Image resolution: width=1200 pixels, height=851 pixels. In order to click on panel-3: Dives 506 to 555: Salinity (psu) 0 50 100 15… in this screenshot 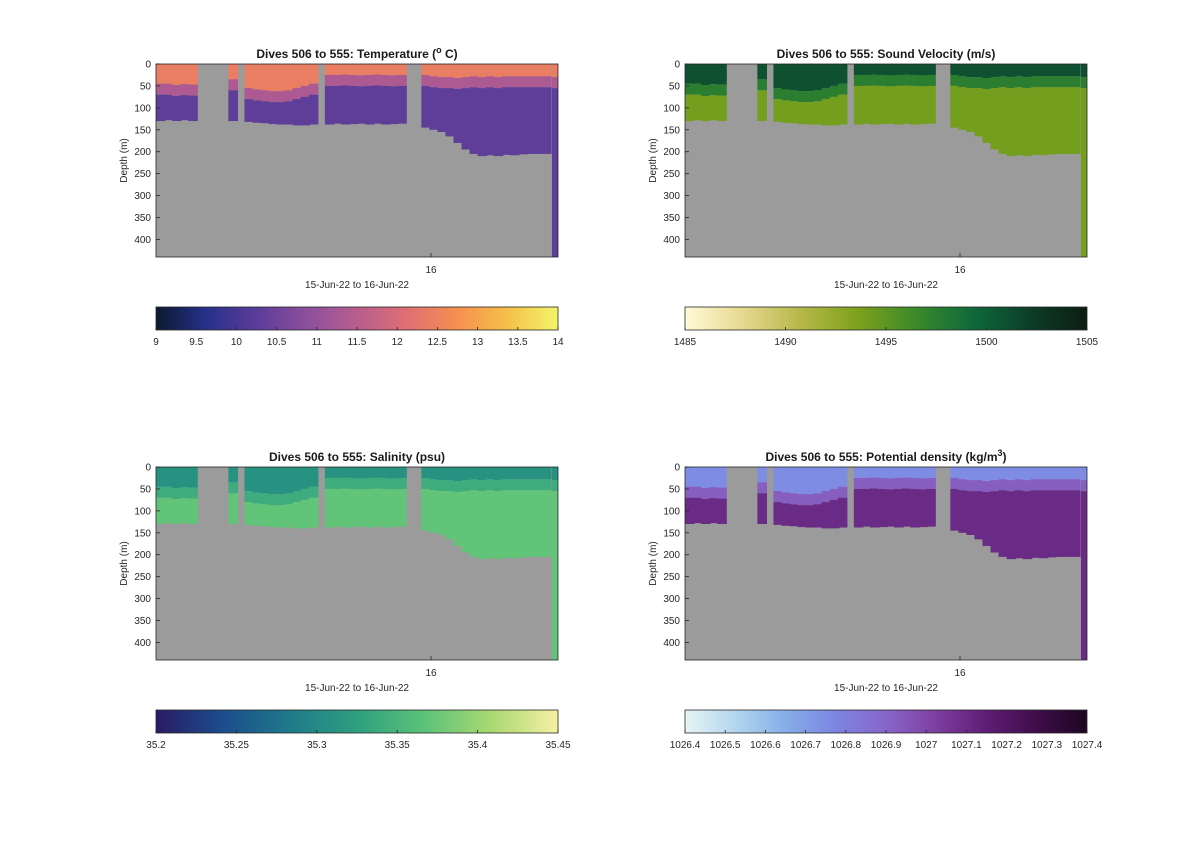, I will do `click(345, 600)`.